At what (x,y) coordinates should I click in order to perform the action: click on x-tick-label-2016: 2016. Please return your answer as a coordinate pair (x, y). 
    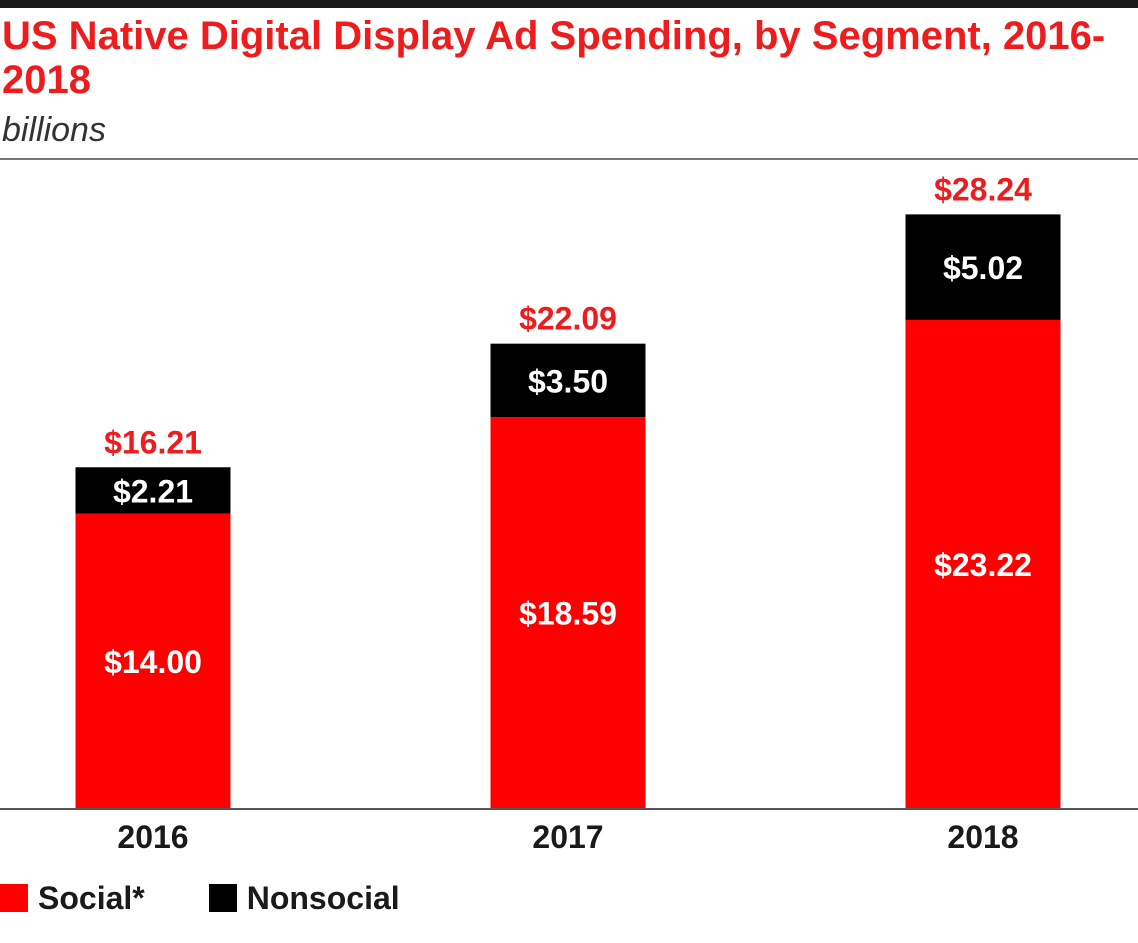
    Looking at the image, I should click on (152, 837).